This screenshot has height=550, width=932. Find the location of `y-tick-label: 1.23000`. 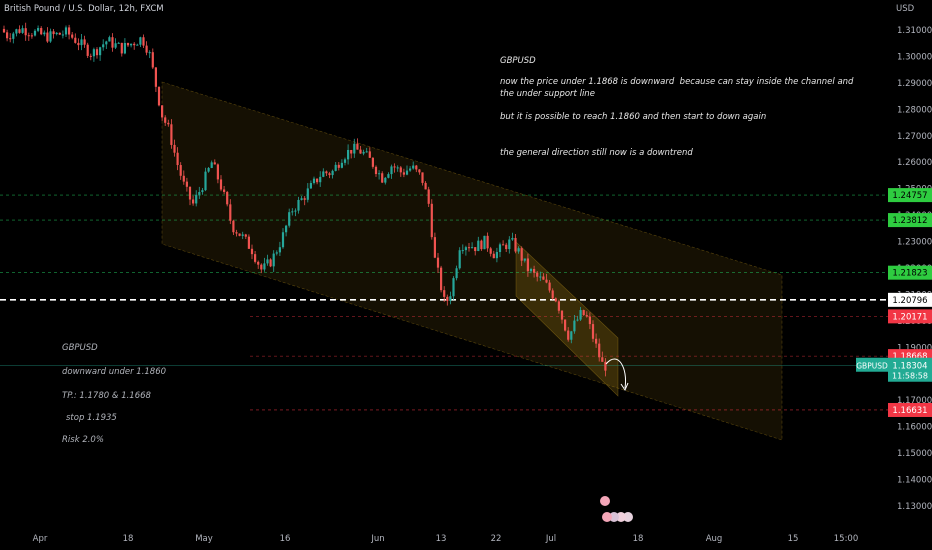

y-tick-label: 1.23000 is located at coordinates (914, 243).